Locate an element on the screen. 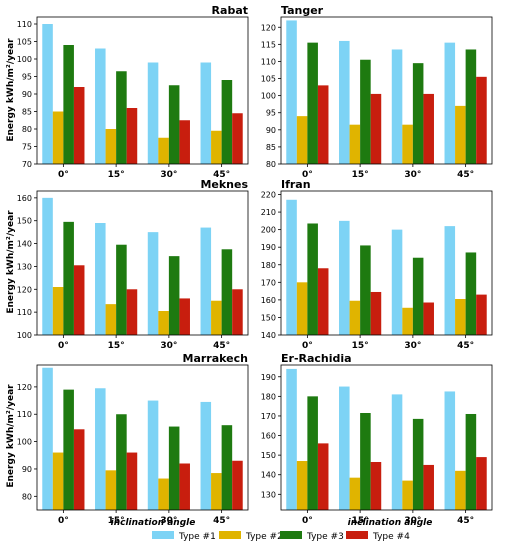  x-axis-label-right: inclination angle is located at coordinates (390, 523).